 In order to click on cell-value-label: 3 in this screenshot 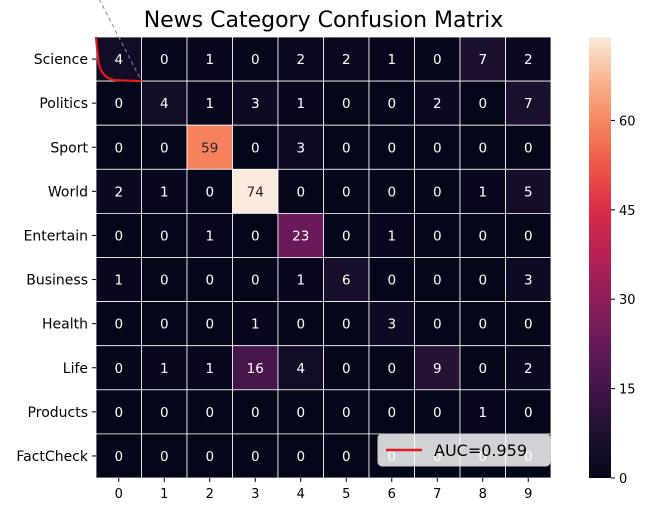, I will do `click(391, 325)`.